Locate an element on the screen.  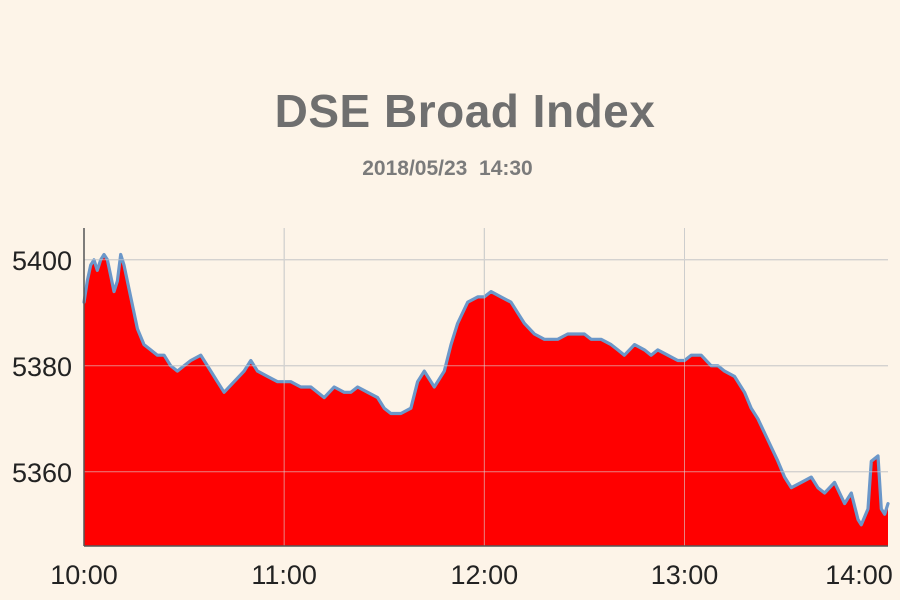
y-tick-label: 5360 is located at coordinates (42, 473).